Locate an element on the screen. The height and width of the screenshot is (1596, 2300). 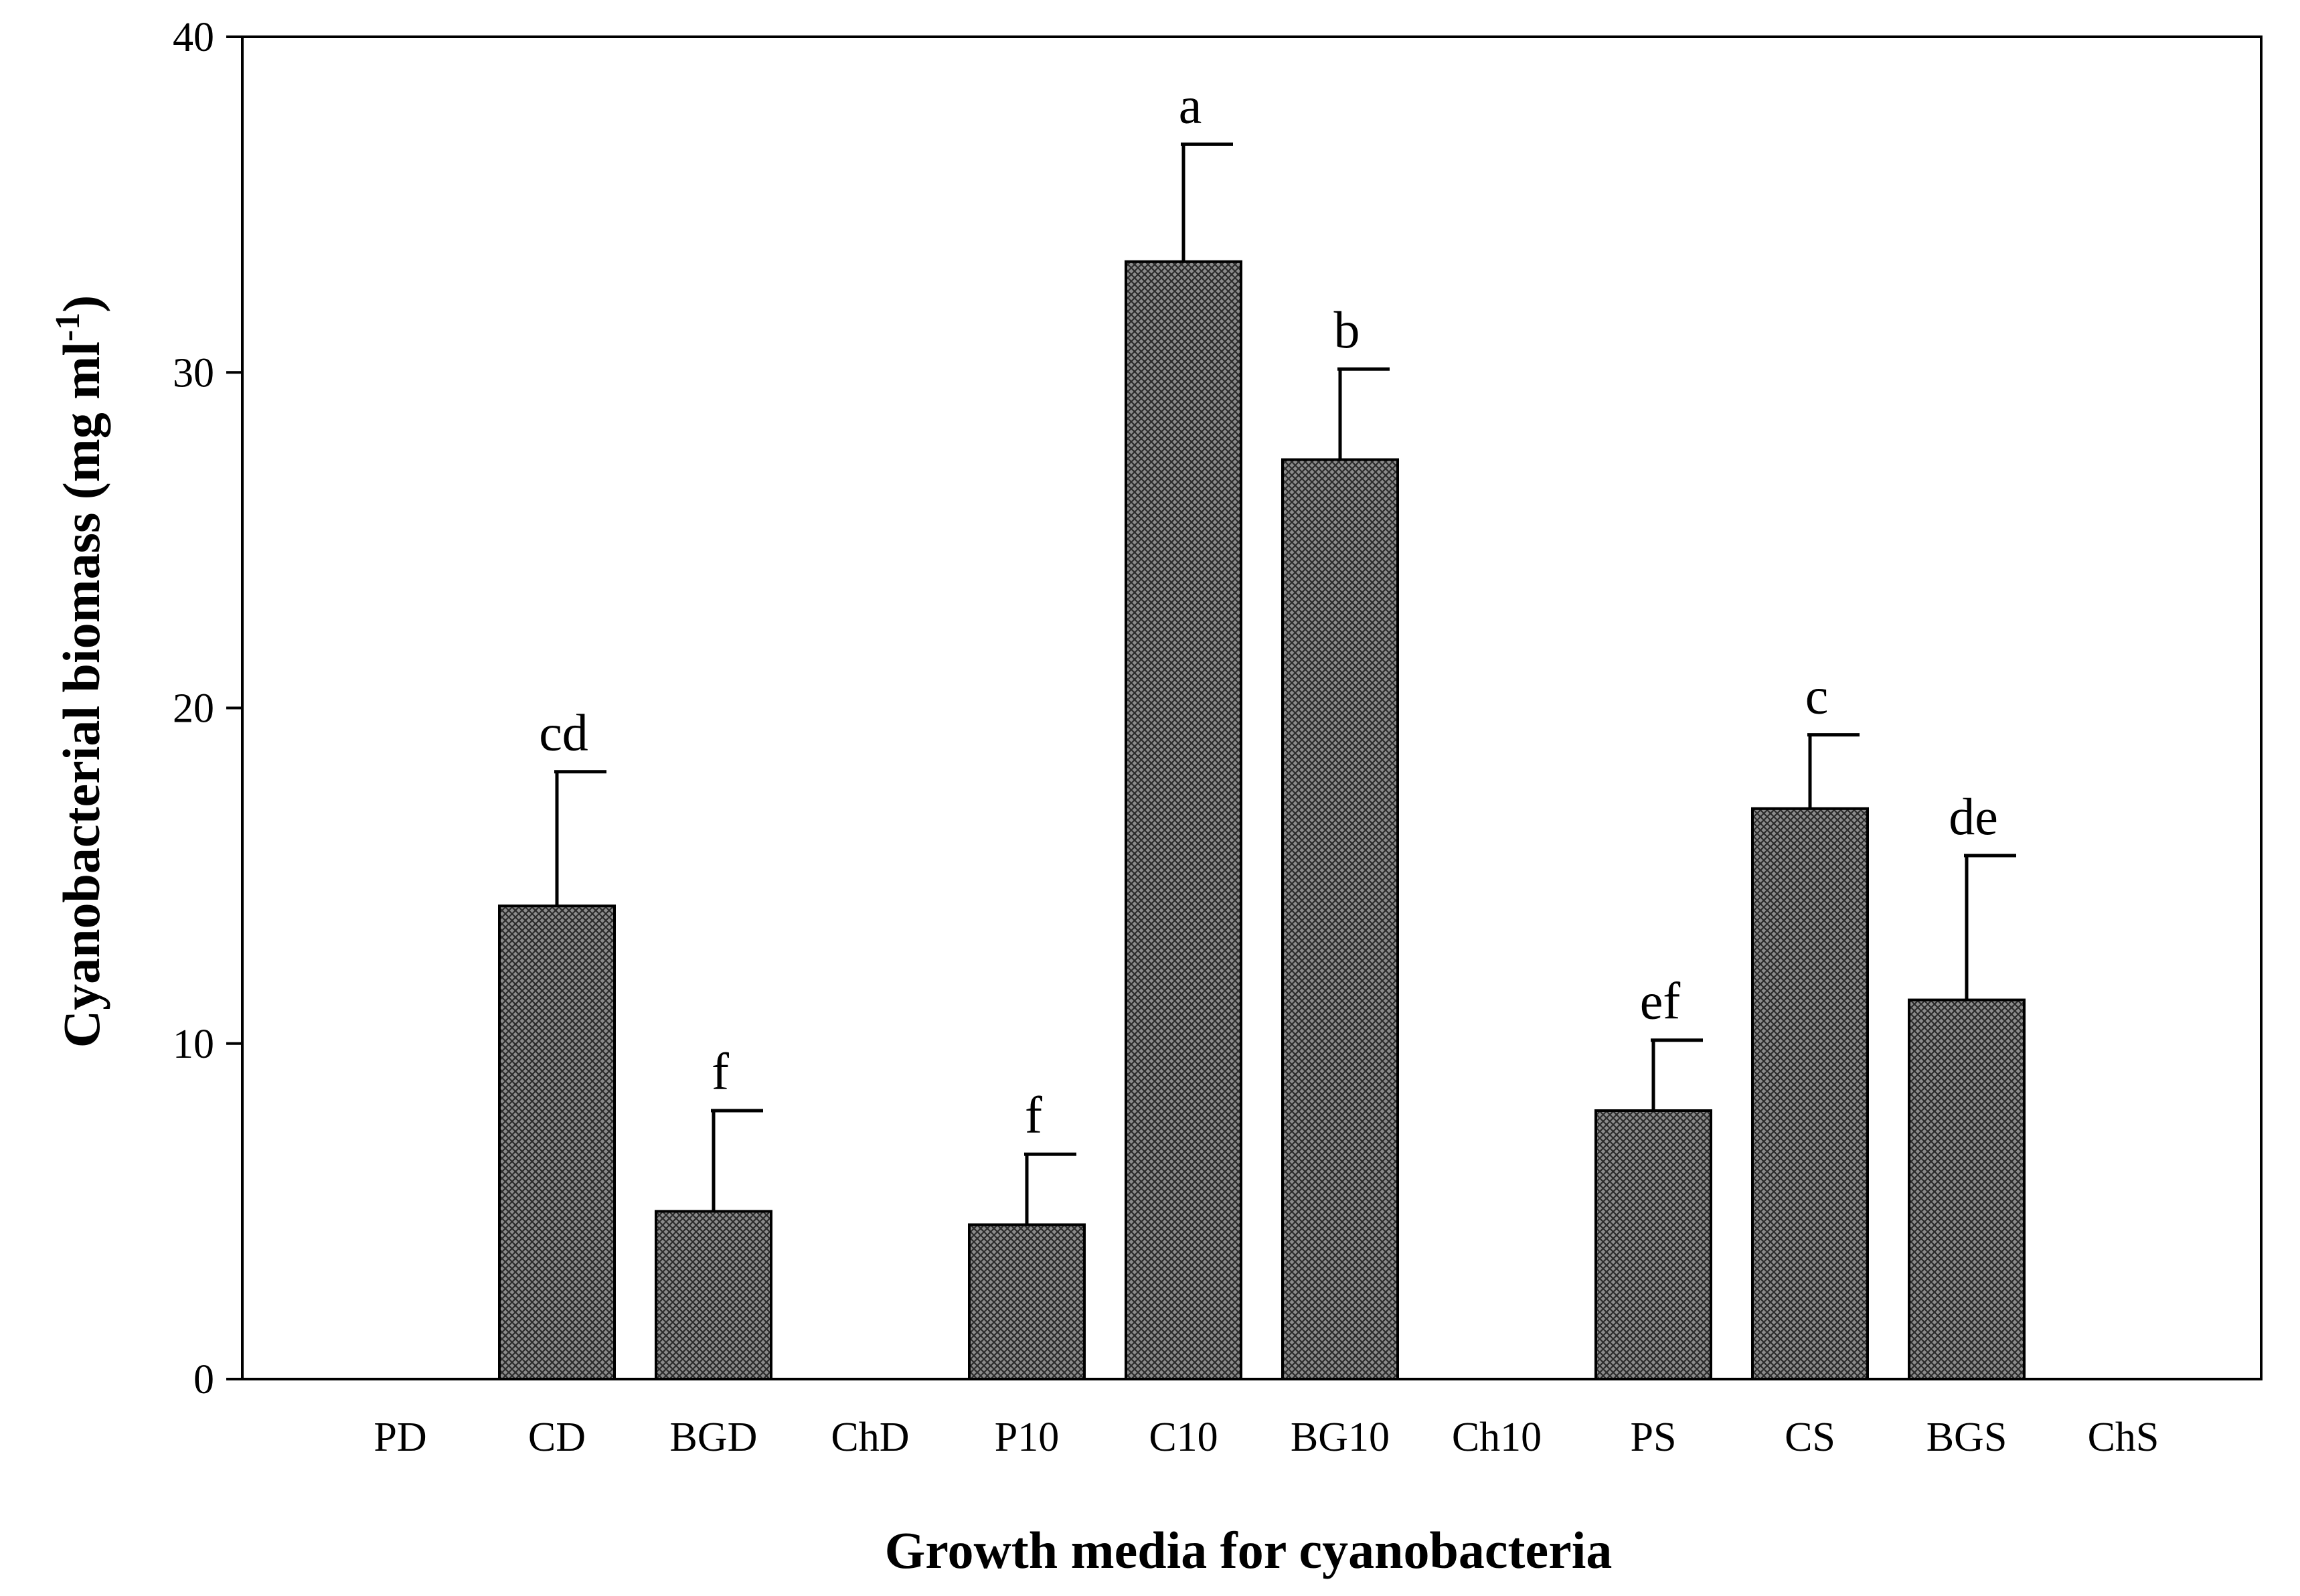
significance-label: a is located at coordinates (1190, 105).